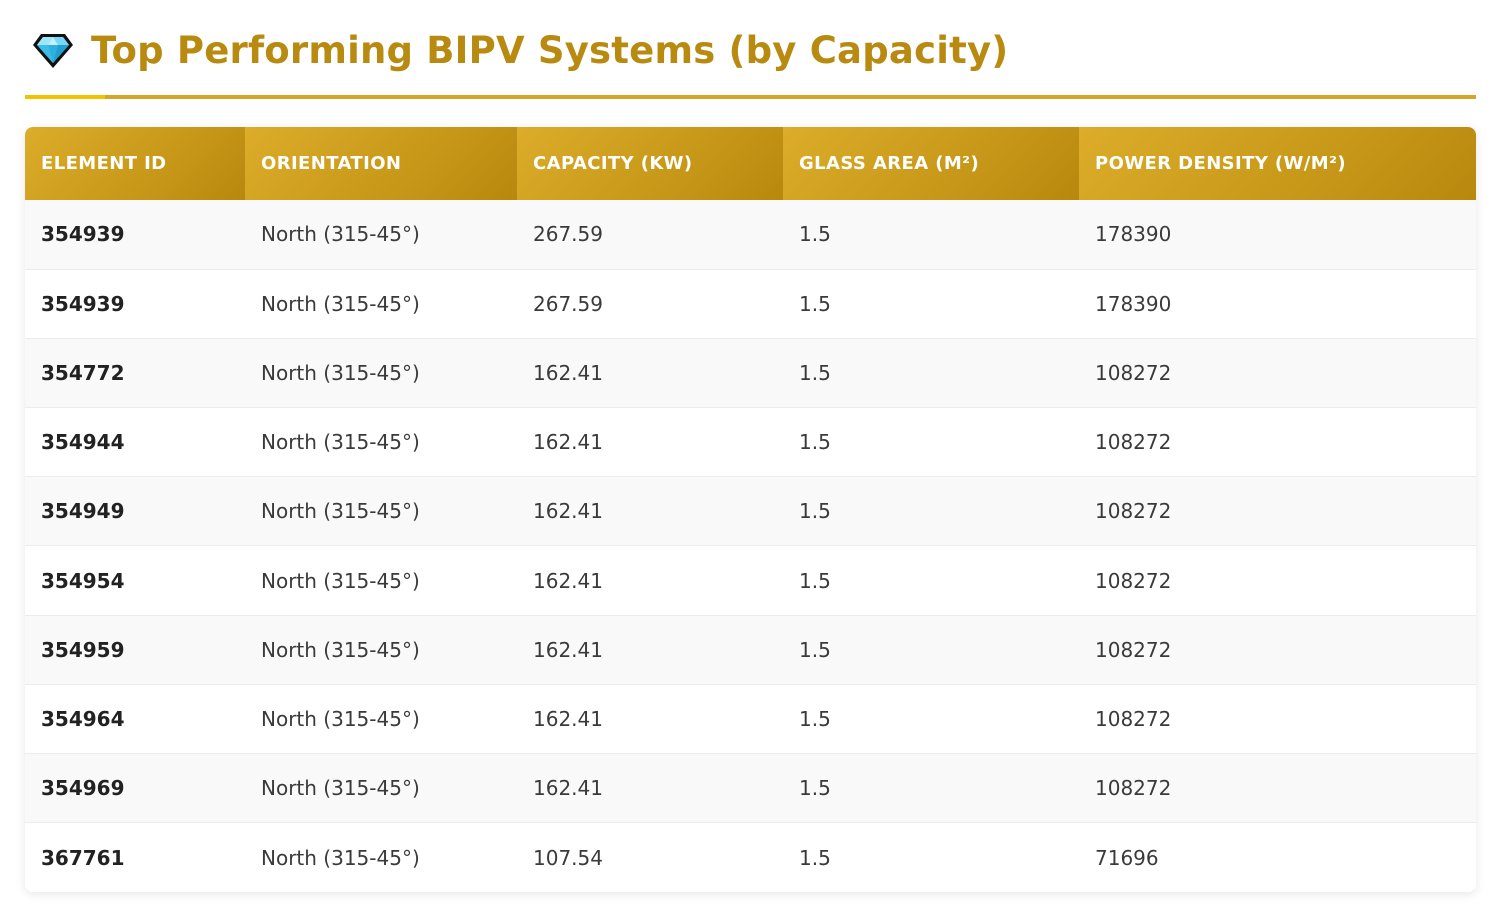 The width and height of the screenshot is (1500, 924). I want to click on power-density-cell: 71696, so click(1277, 857).